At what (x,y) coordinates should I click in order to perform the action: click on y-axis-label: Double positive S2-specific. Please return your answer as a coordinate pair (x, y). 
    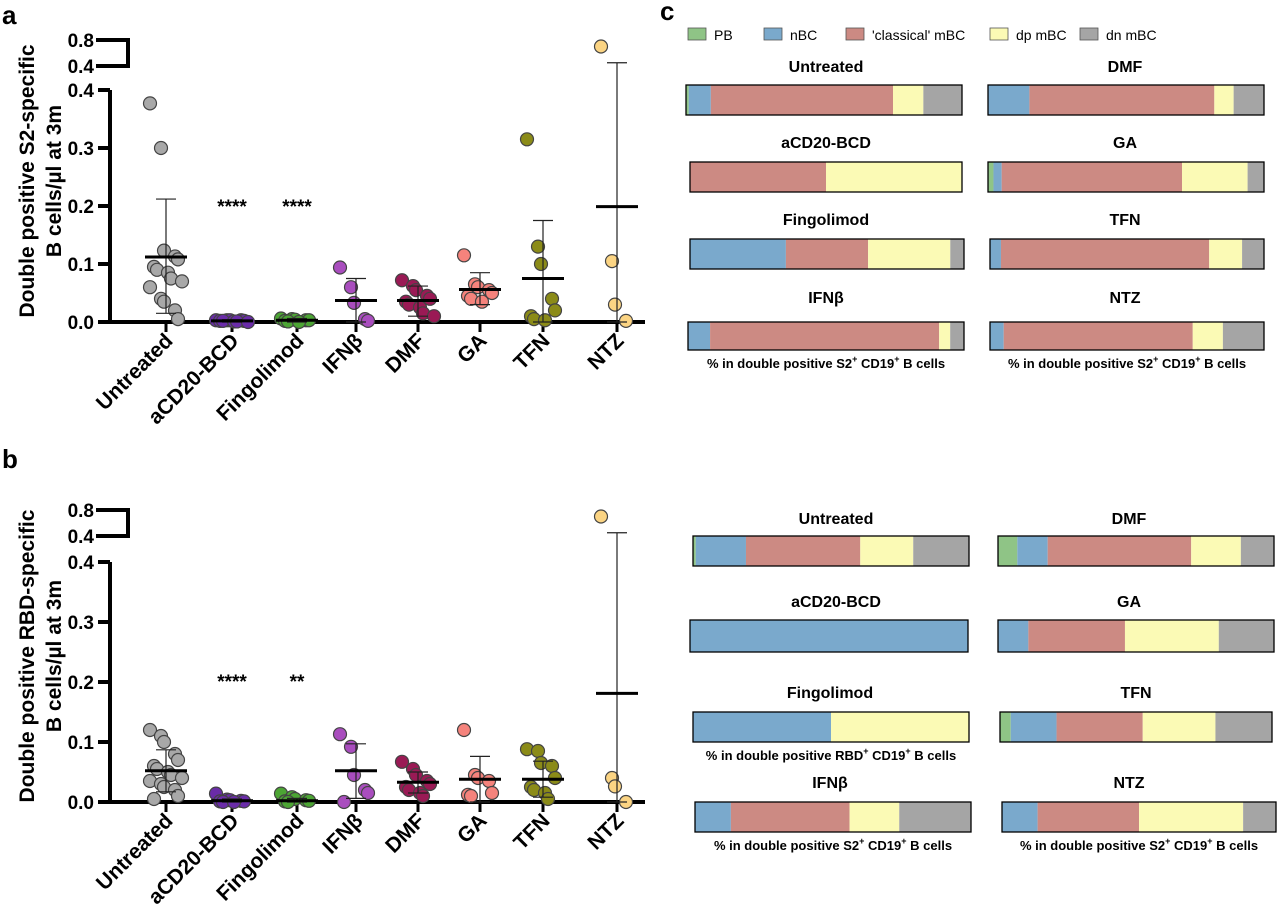
    Looking at the image, I should click on (27, 180).